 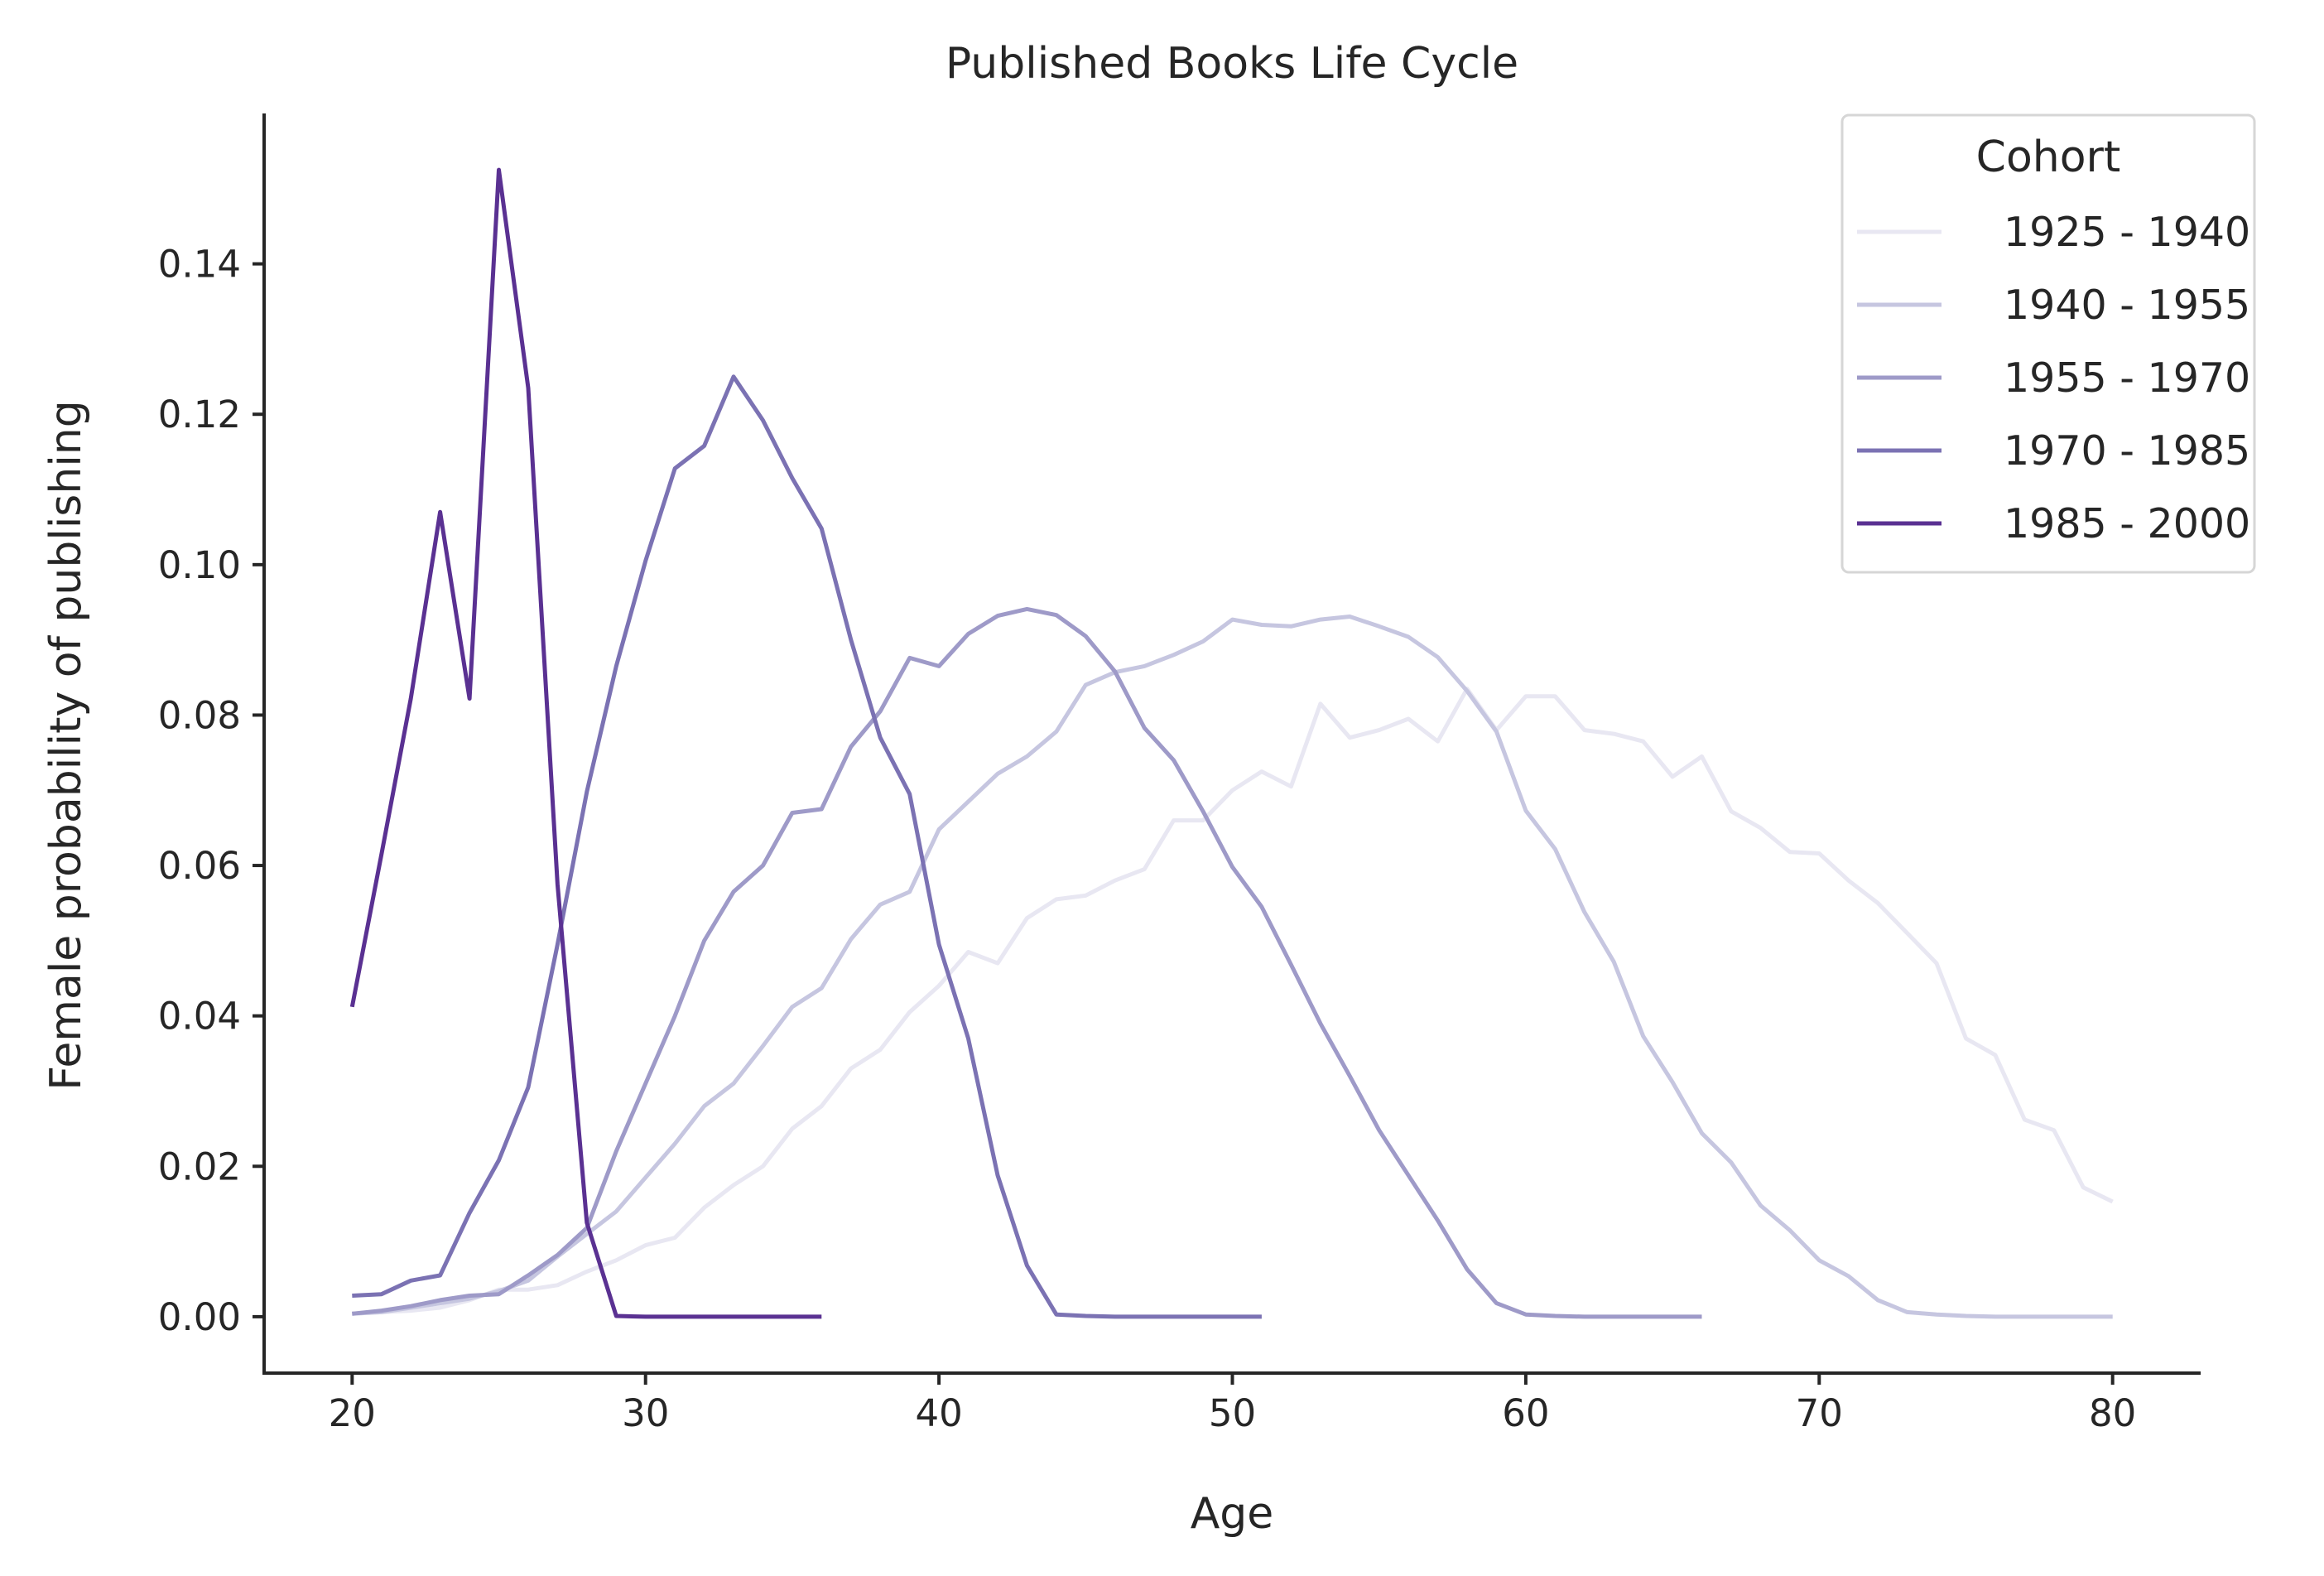 What do you see at coordinates (1231, 64) in the screenshot?
I see `chart-title: Published Books Life Cycle` at bounding box center [1231, 64].